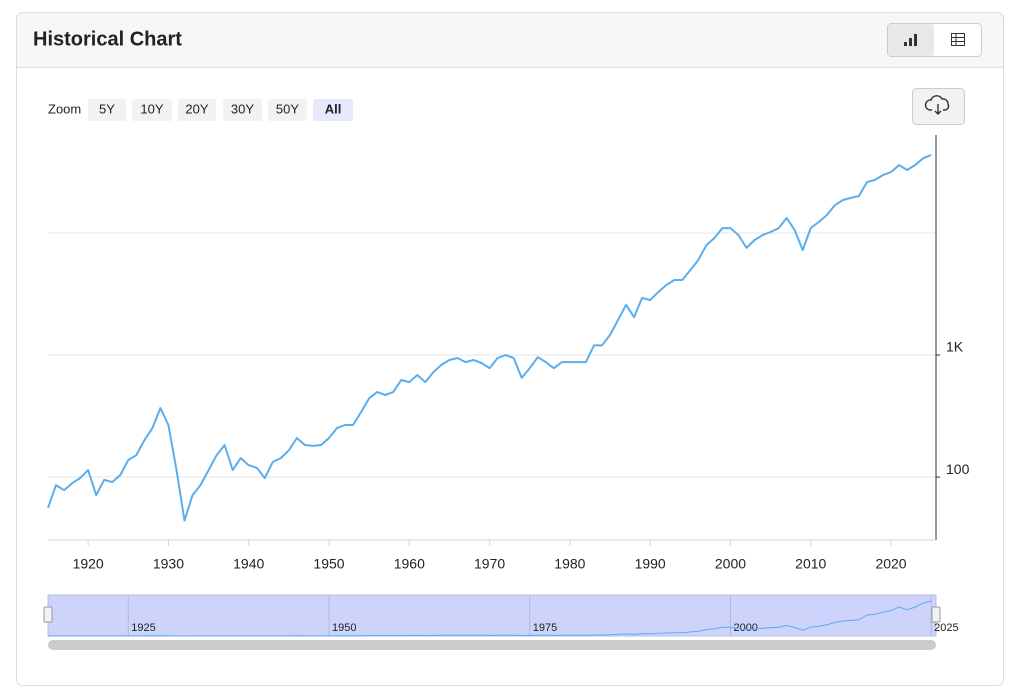 The height and width of the screenshot is (695, 1024). I want to click on download-icon, so click(937, 105).